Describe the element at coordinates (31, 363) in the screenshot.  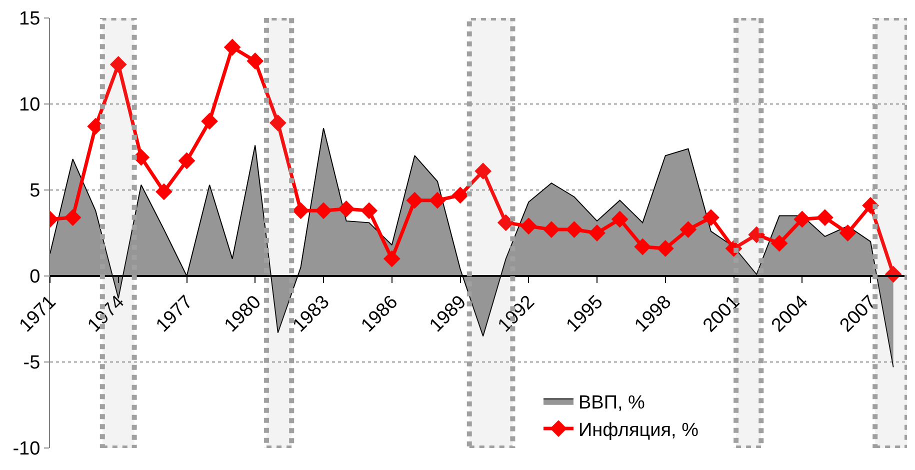
I see `y-tick-label: -5` at that location.